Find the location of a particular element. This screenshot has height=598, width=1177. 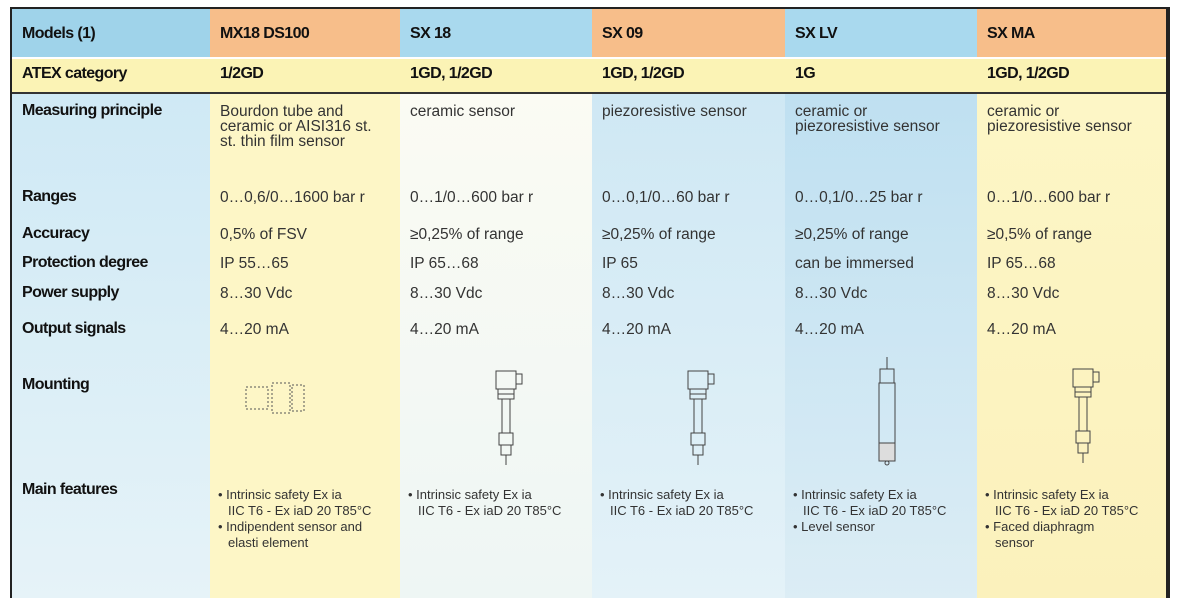

cell-line: st. thin film sensor is located at coordinates (282, 141).